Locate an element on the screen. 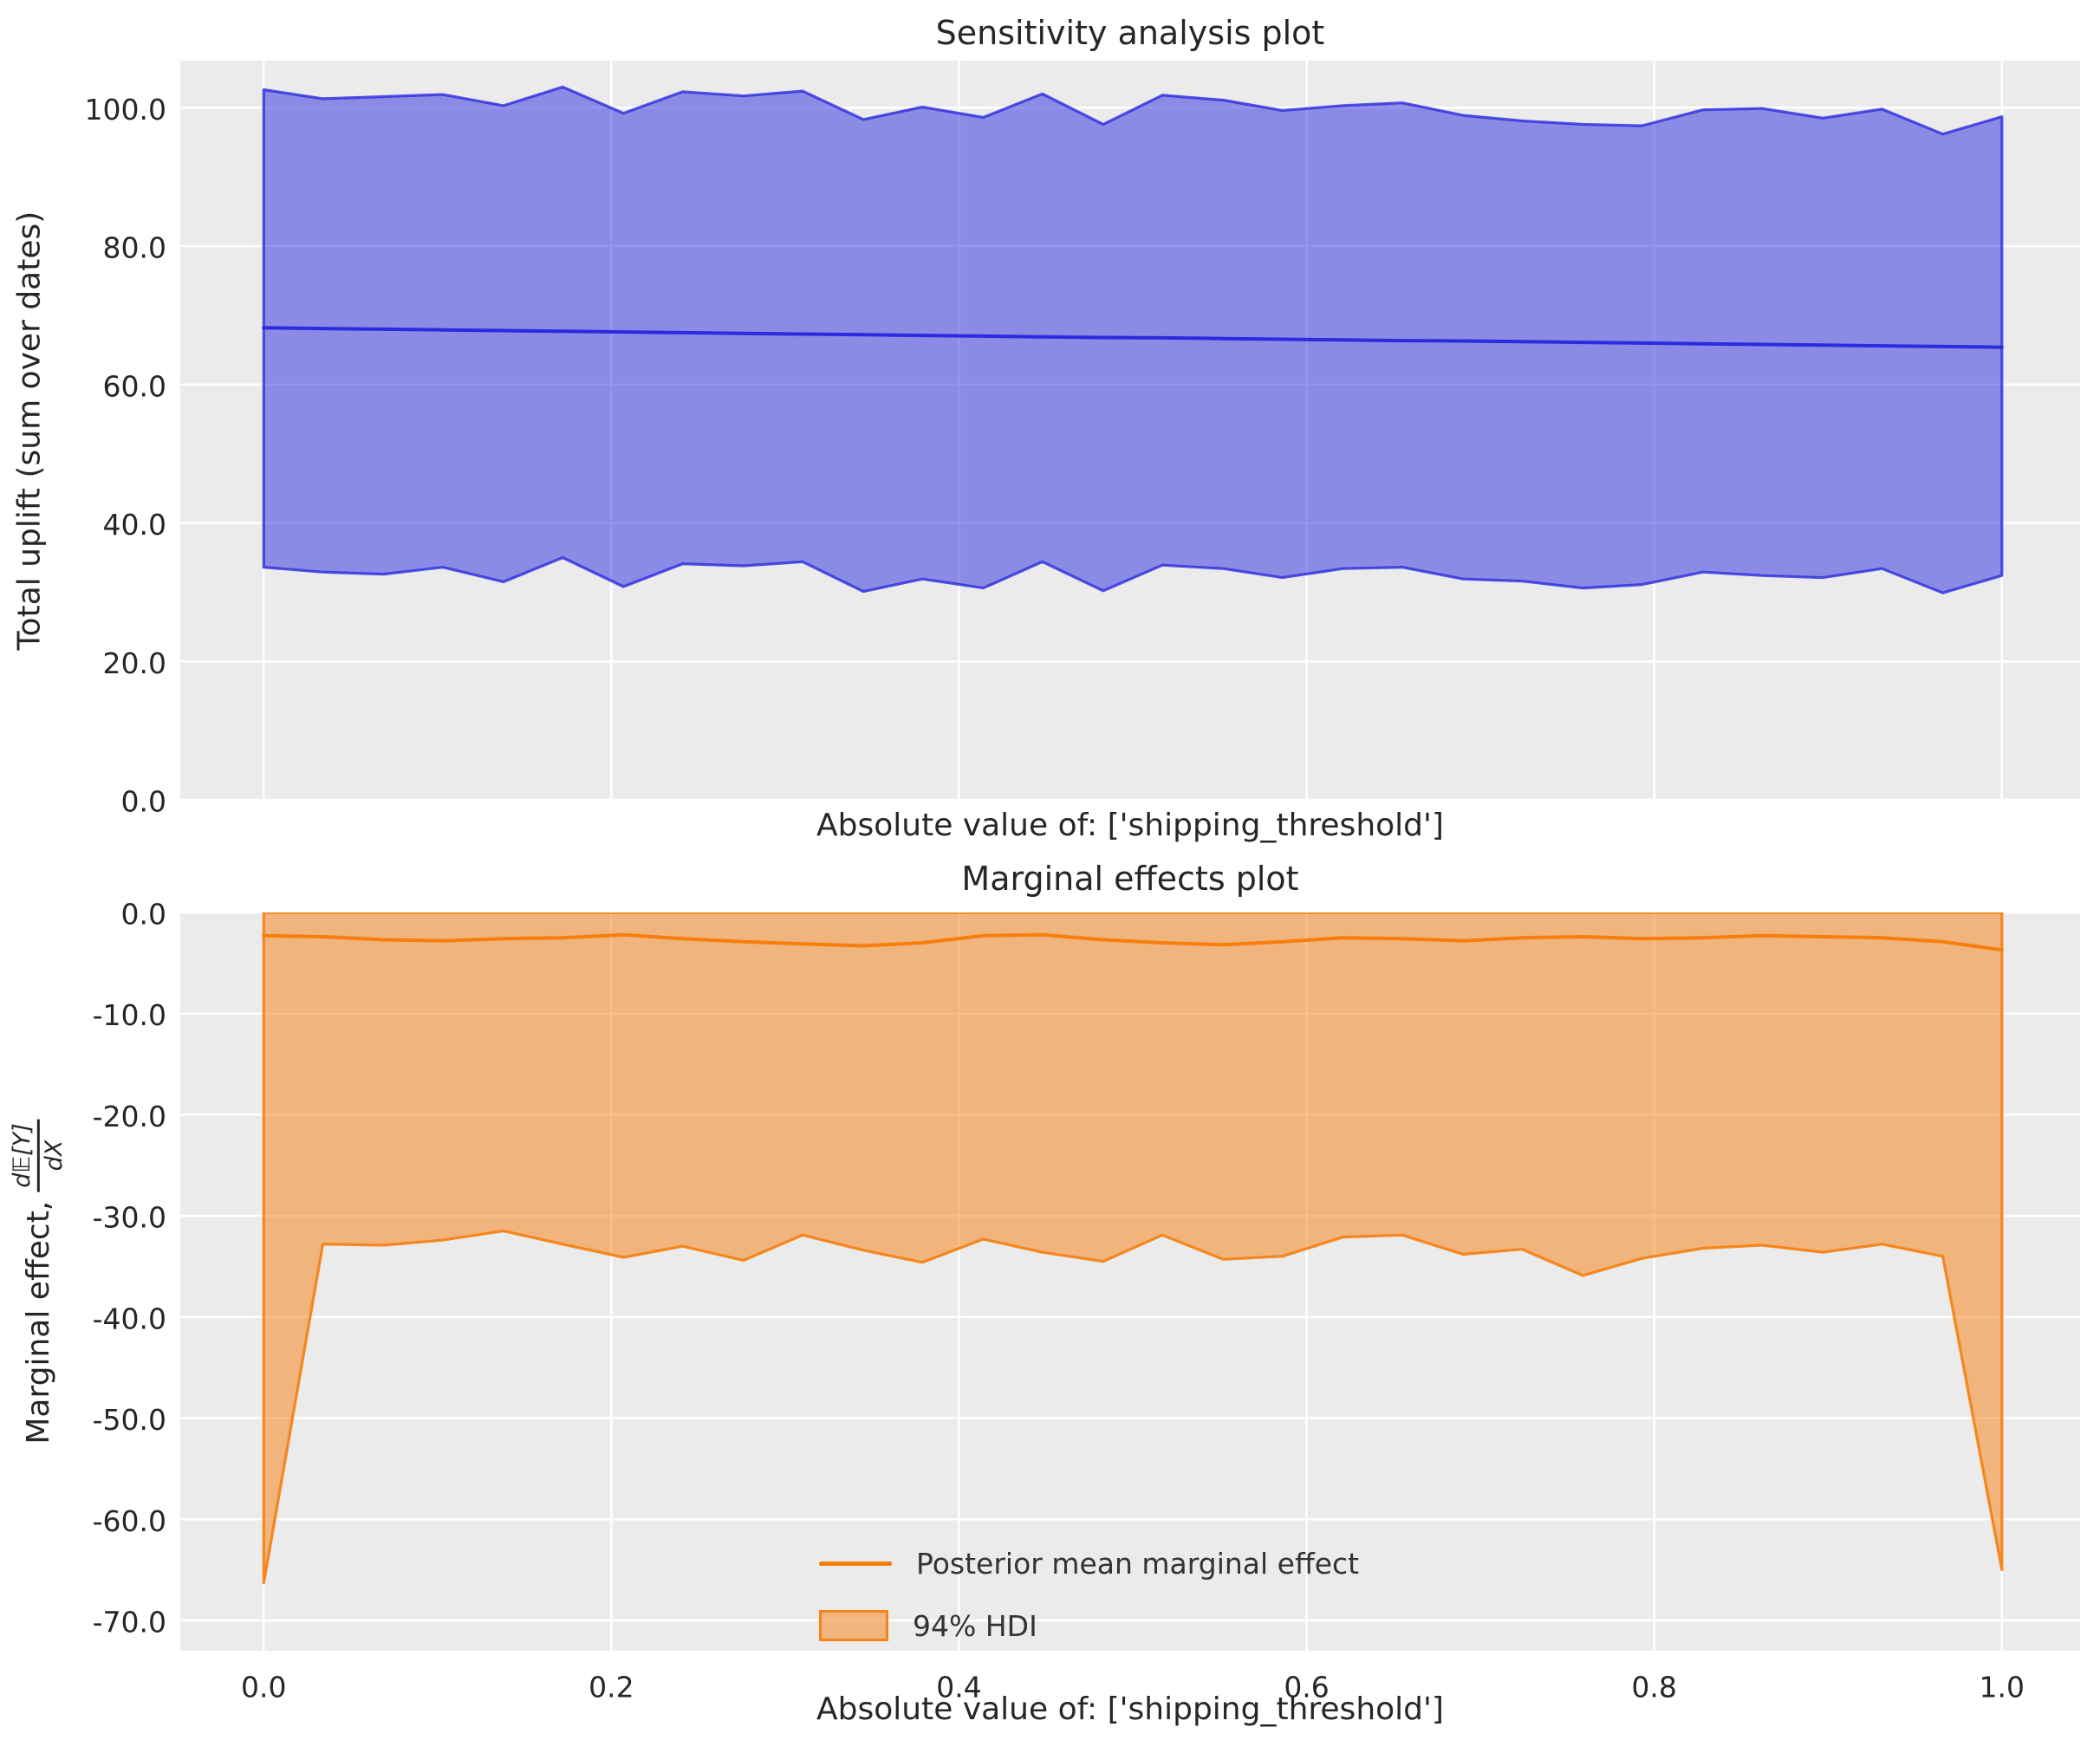  y-tick-label: 20.0 is located at coordinates (134, 663).